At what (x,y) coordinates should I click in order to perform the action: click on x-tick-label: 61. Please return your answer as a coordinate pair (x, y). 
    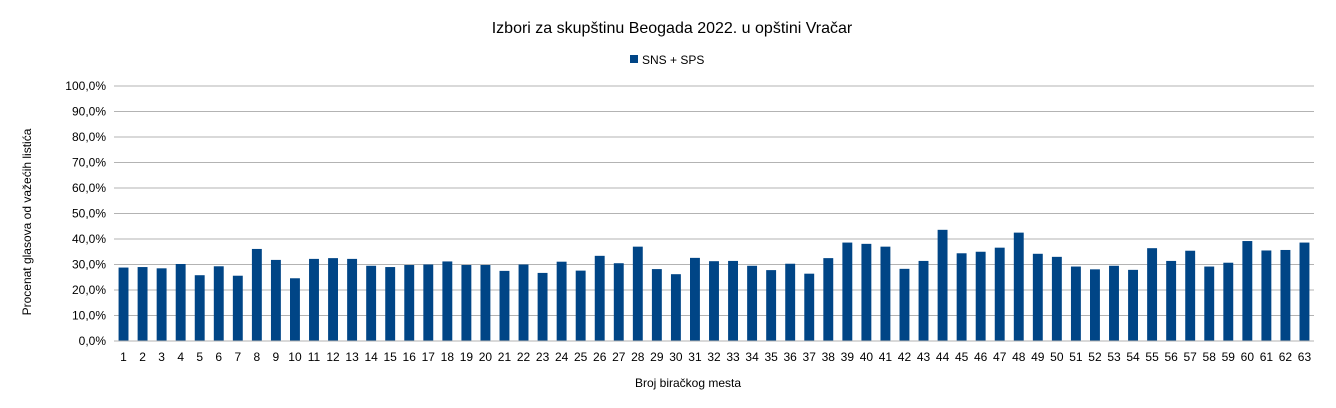
    Looking at the image, I should click on (1267, 357).